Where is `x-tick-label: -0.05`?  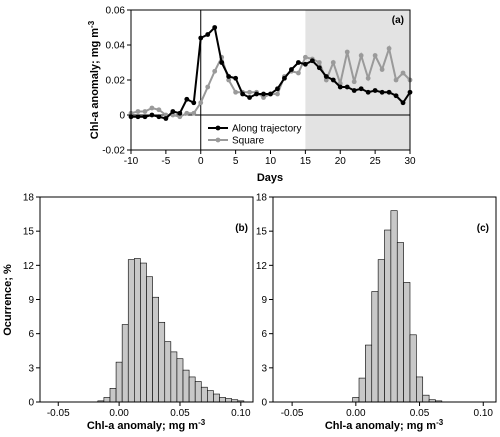
x-tick-label: -0.05 is located at coordinates (292, 413).